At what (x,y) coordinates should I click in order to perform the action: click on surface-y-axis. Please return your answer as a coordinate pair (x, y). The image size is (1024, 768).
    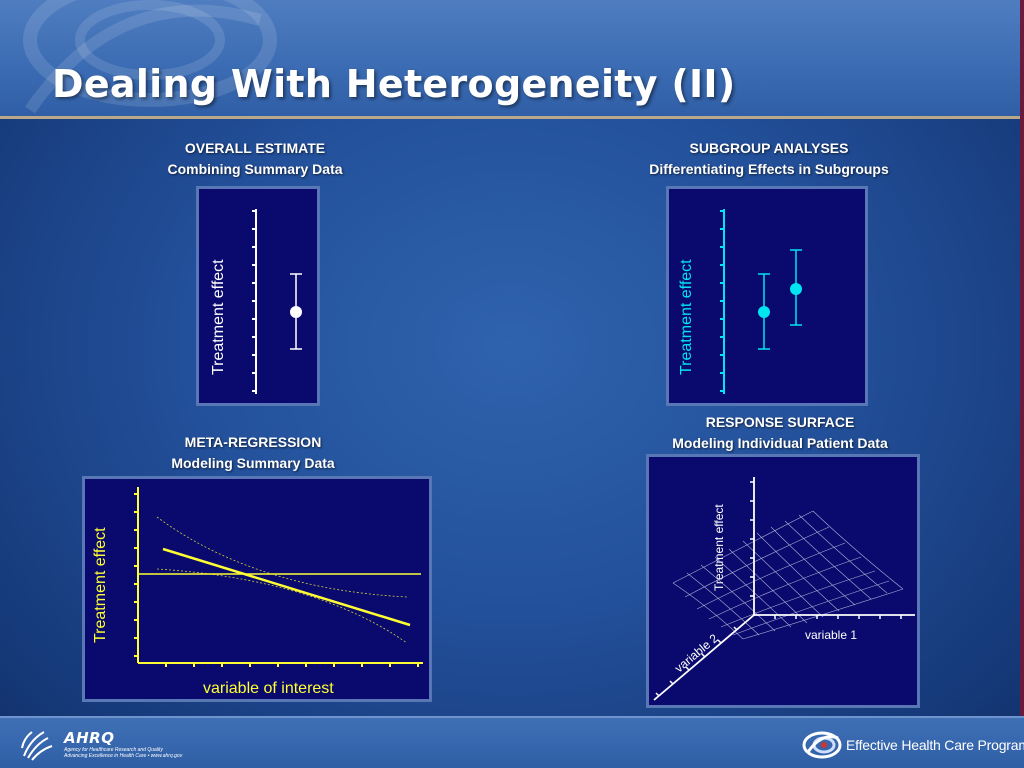
    Looking at the image, I should click on (704, 657).